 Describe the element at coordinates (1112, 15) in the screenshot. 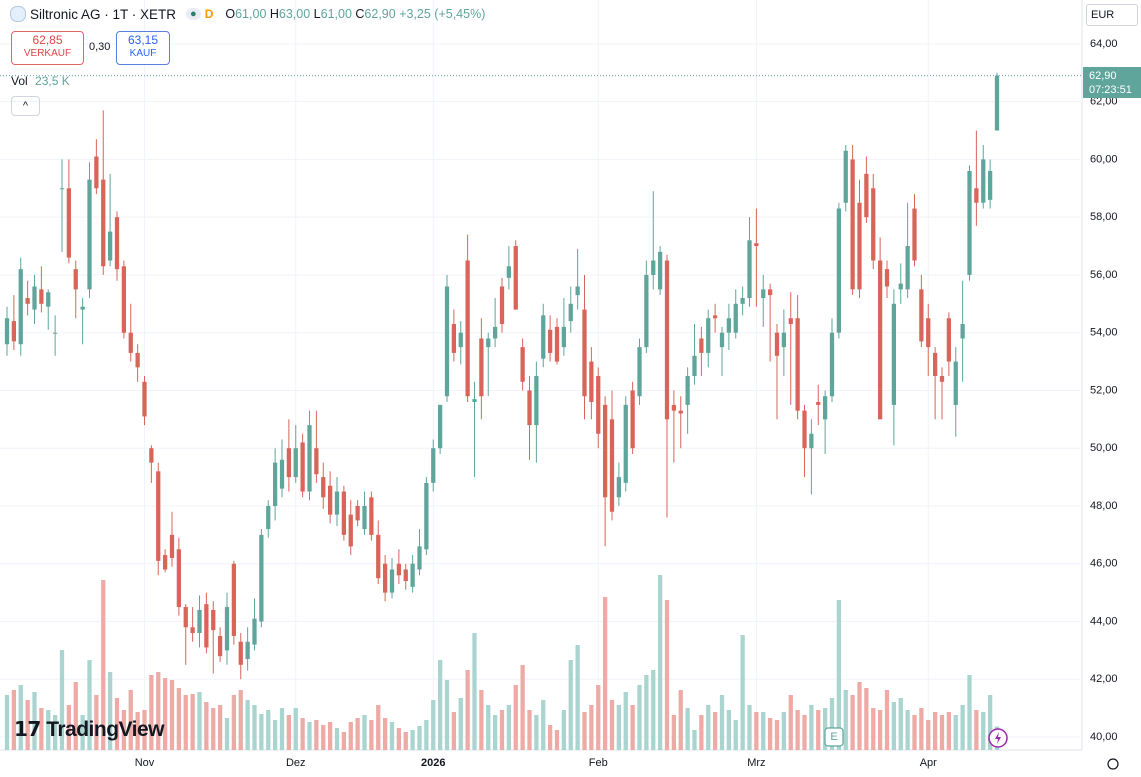

I see `currency-button: EUR` at that location.